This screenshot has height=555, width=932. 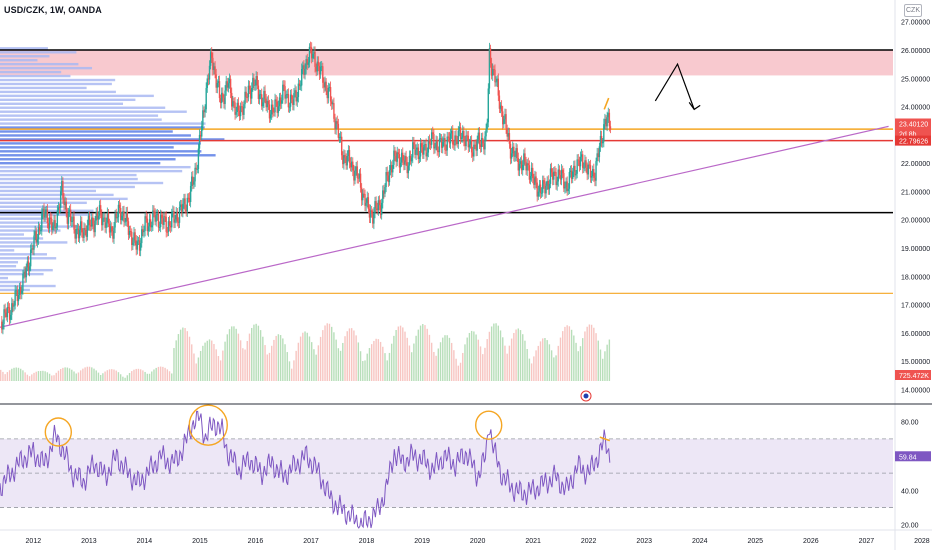 What do you see at coordinates (915, 23) in the screenshot?
I see `price-tick-label: 27.00000` at bounding box center [915, 23].